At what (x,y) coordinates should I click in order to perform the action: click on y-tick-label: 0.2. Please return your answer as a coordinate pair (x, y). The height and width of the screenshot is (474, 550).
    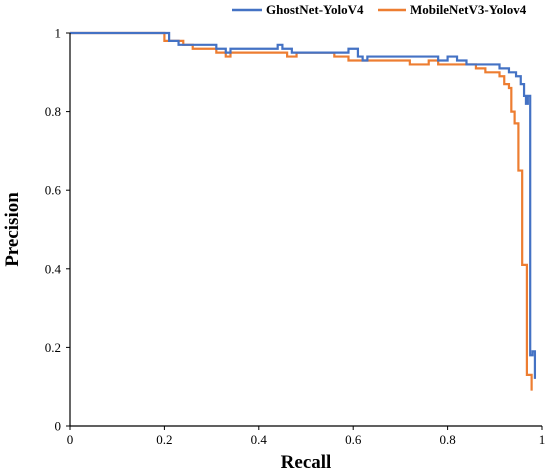
    Looking at the image, I should click on (53, 347).